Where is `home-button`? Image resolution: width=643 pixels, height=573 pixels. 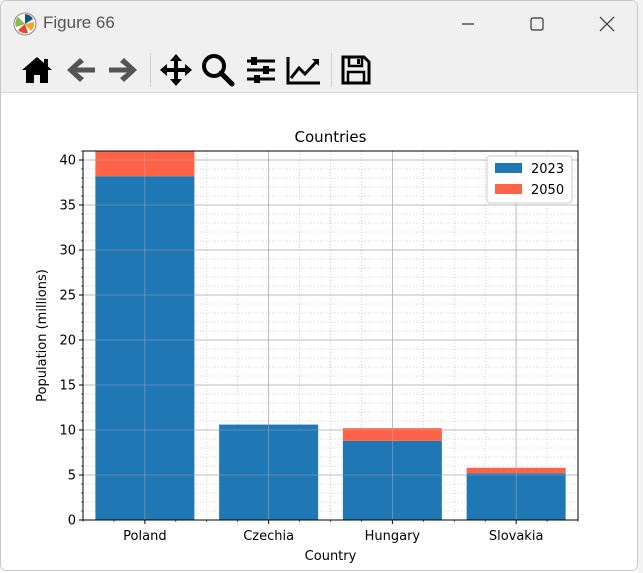 home-button is located at coordinates (37, 70).